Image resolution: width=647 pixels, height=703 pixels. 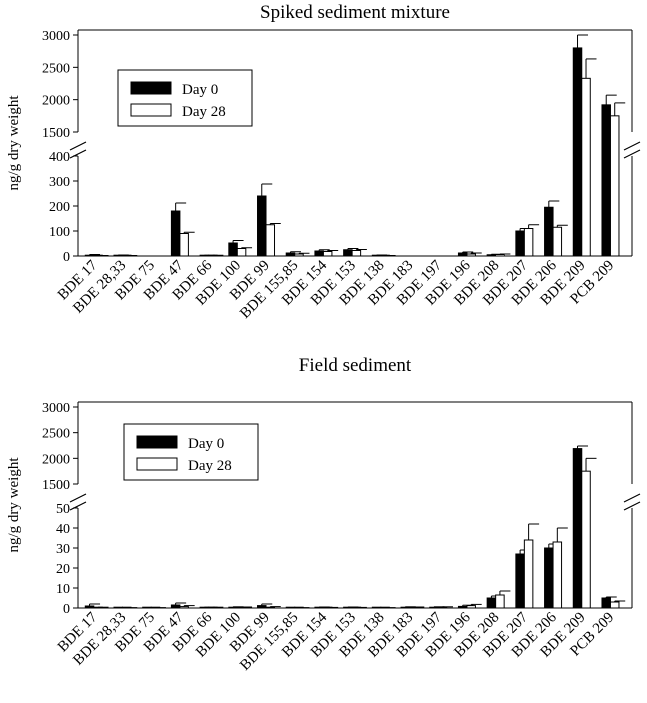 I want to click on y-tick-label: 200, so click(x=59, y=207).